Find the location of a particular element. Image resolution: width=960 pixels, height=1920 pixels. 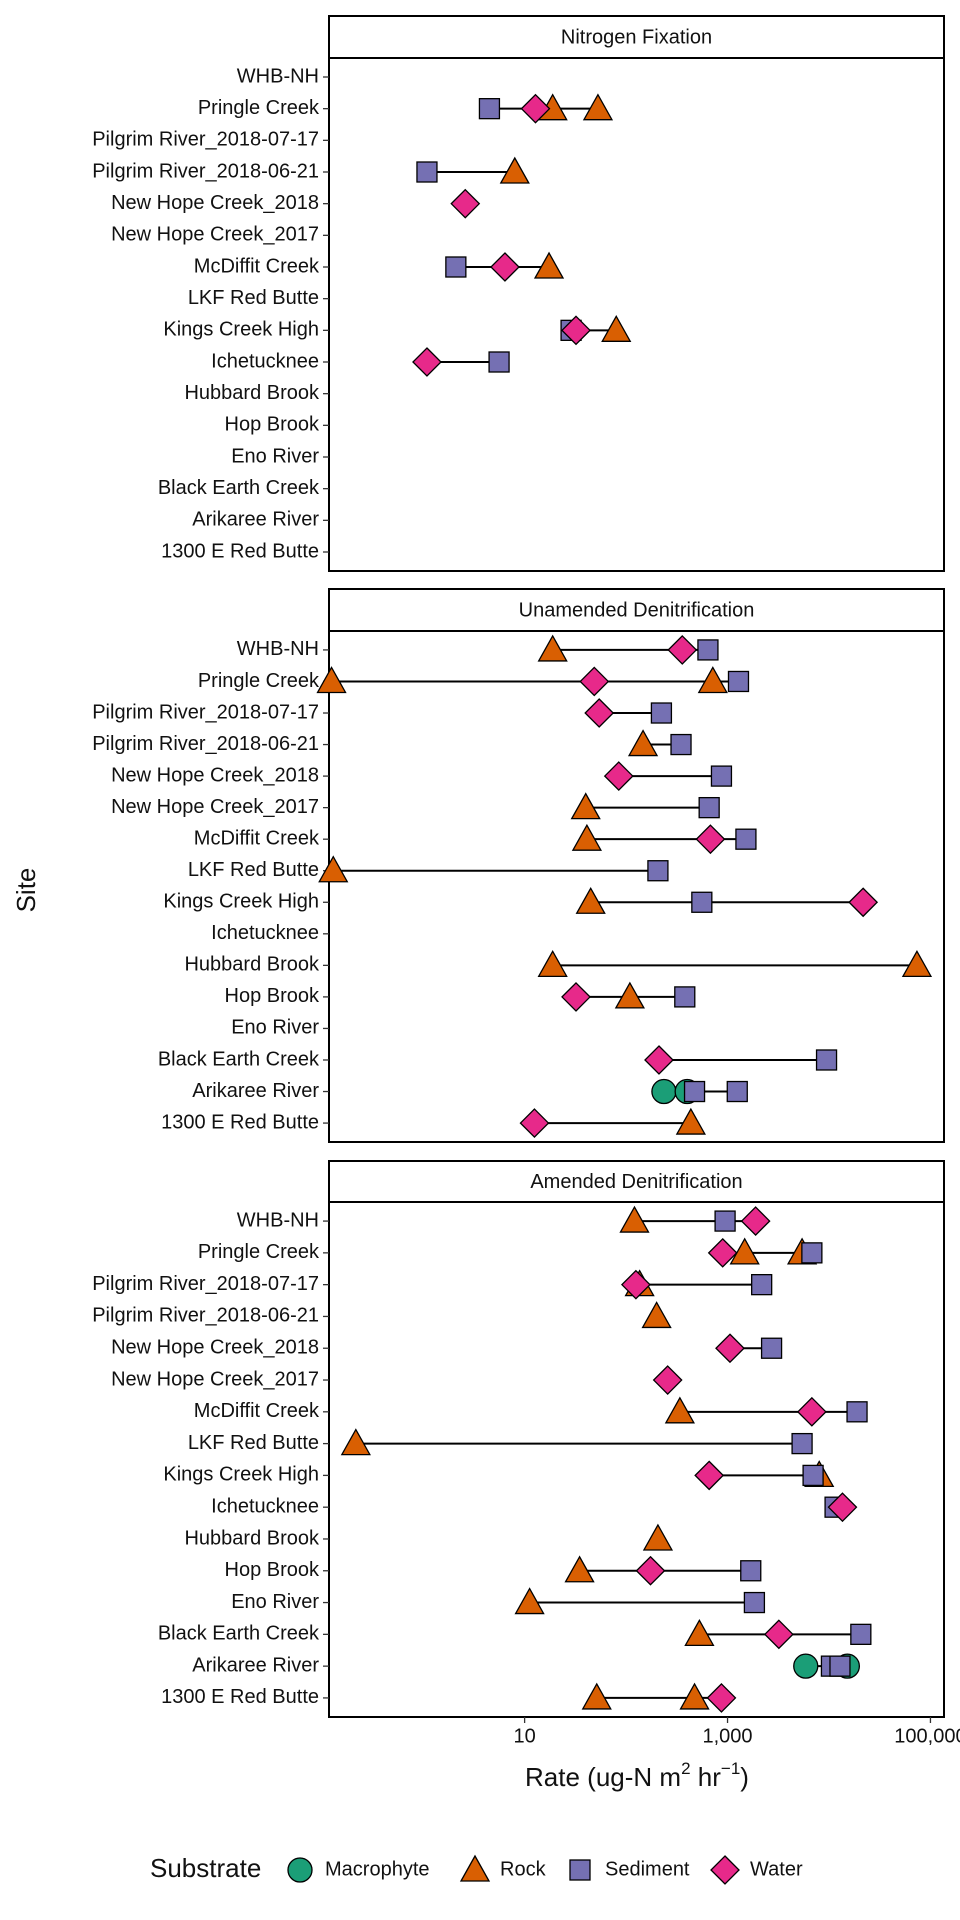

strip-title: Amended Denitrification is located at coordinates (636, 1182).